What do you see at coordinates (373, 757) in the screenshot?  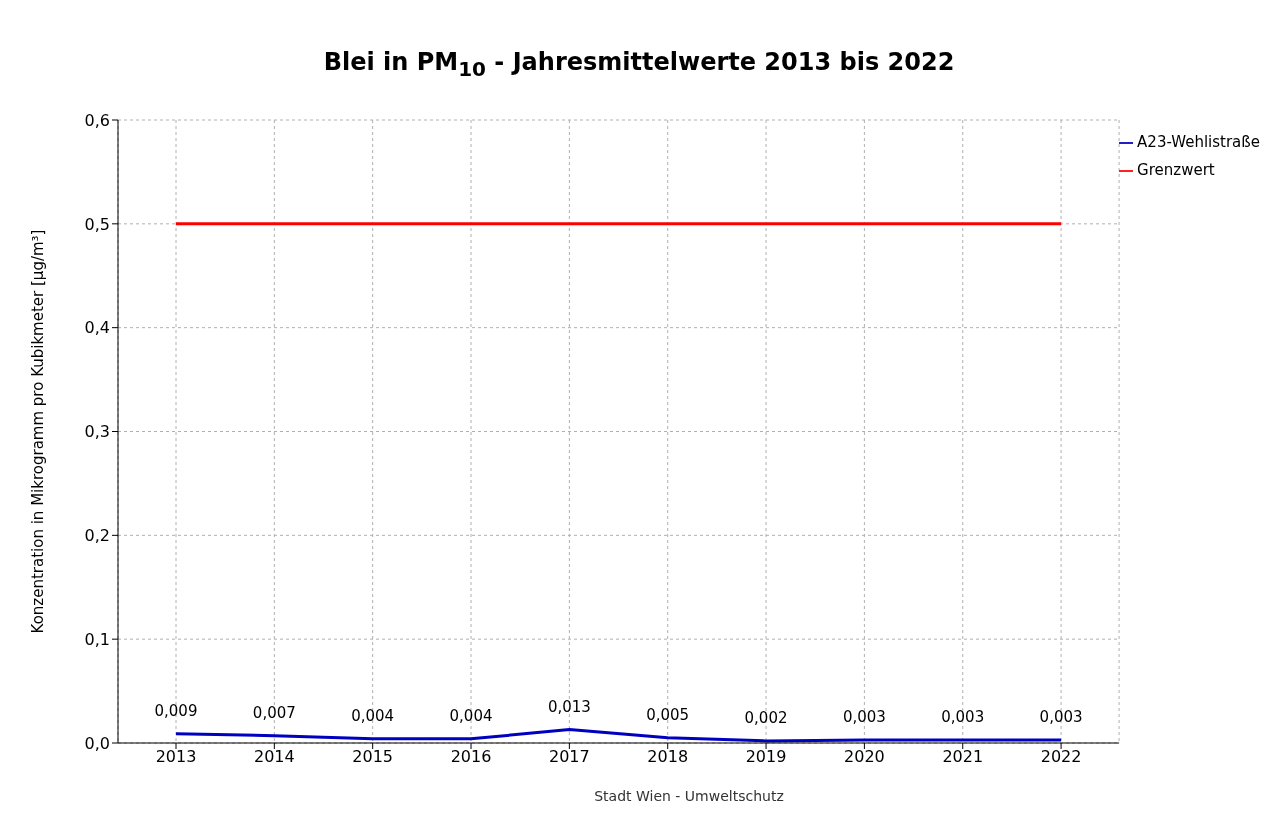 I see `x-tick-label: 2015` at bounding box center [373, 757].